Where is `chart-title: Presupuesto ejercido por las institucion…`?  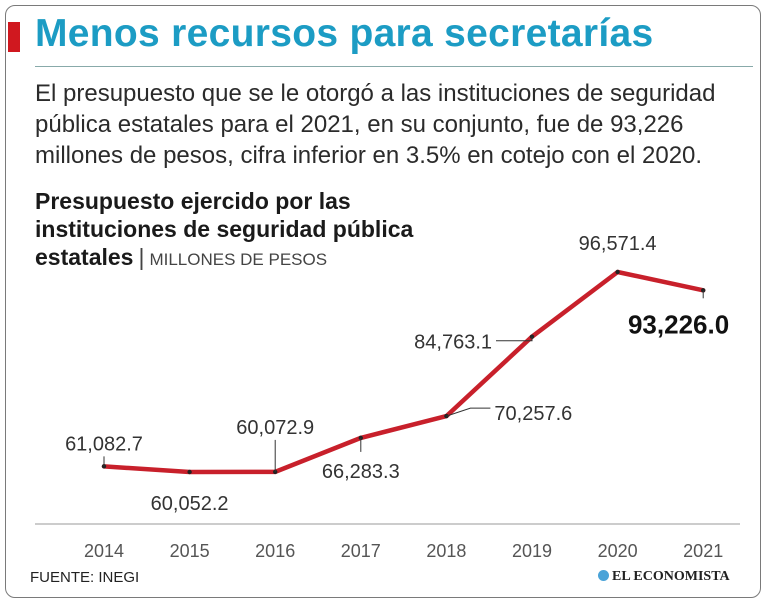 chart-title: Presupuesto ejercido por las institucion… is located at coordinates (295, 230).